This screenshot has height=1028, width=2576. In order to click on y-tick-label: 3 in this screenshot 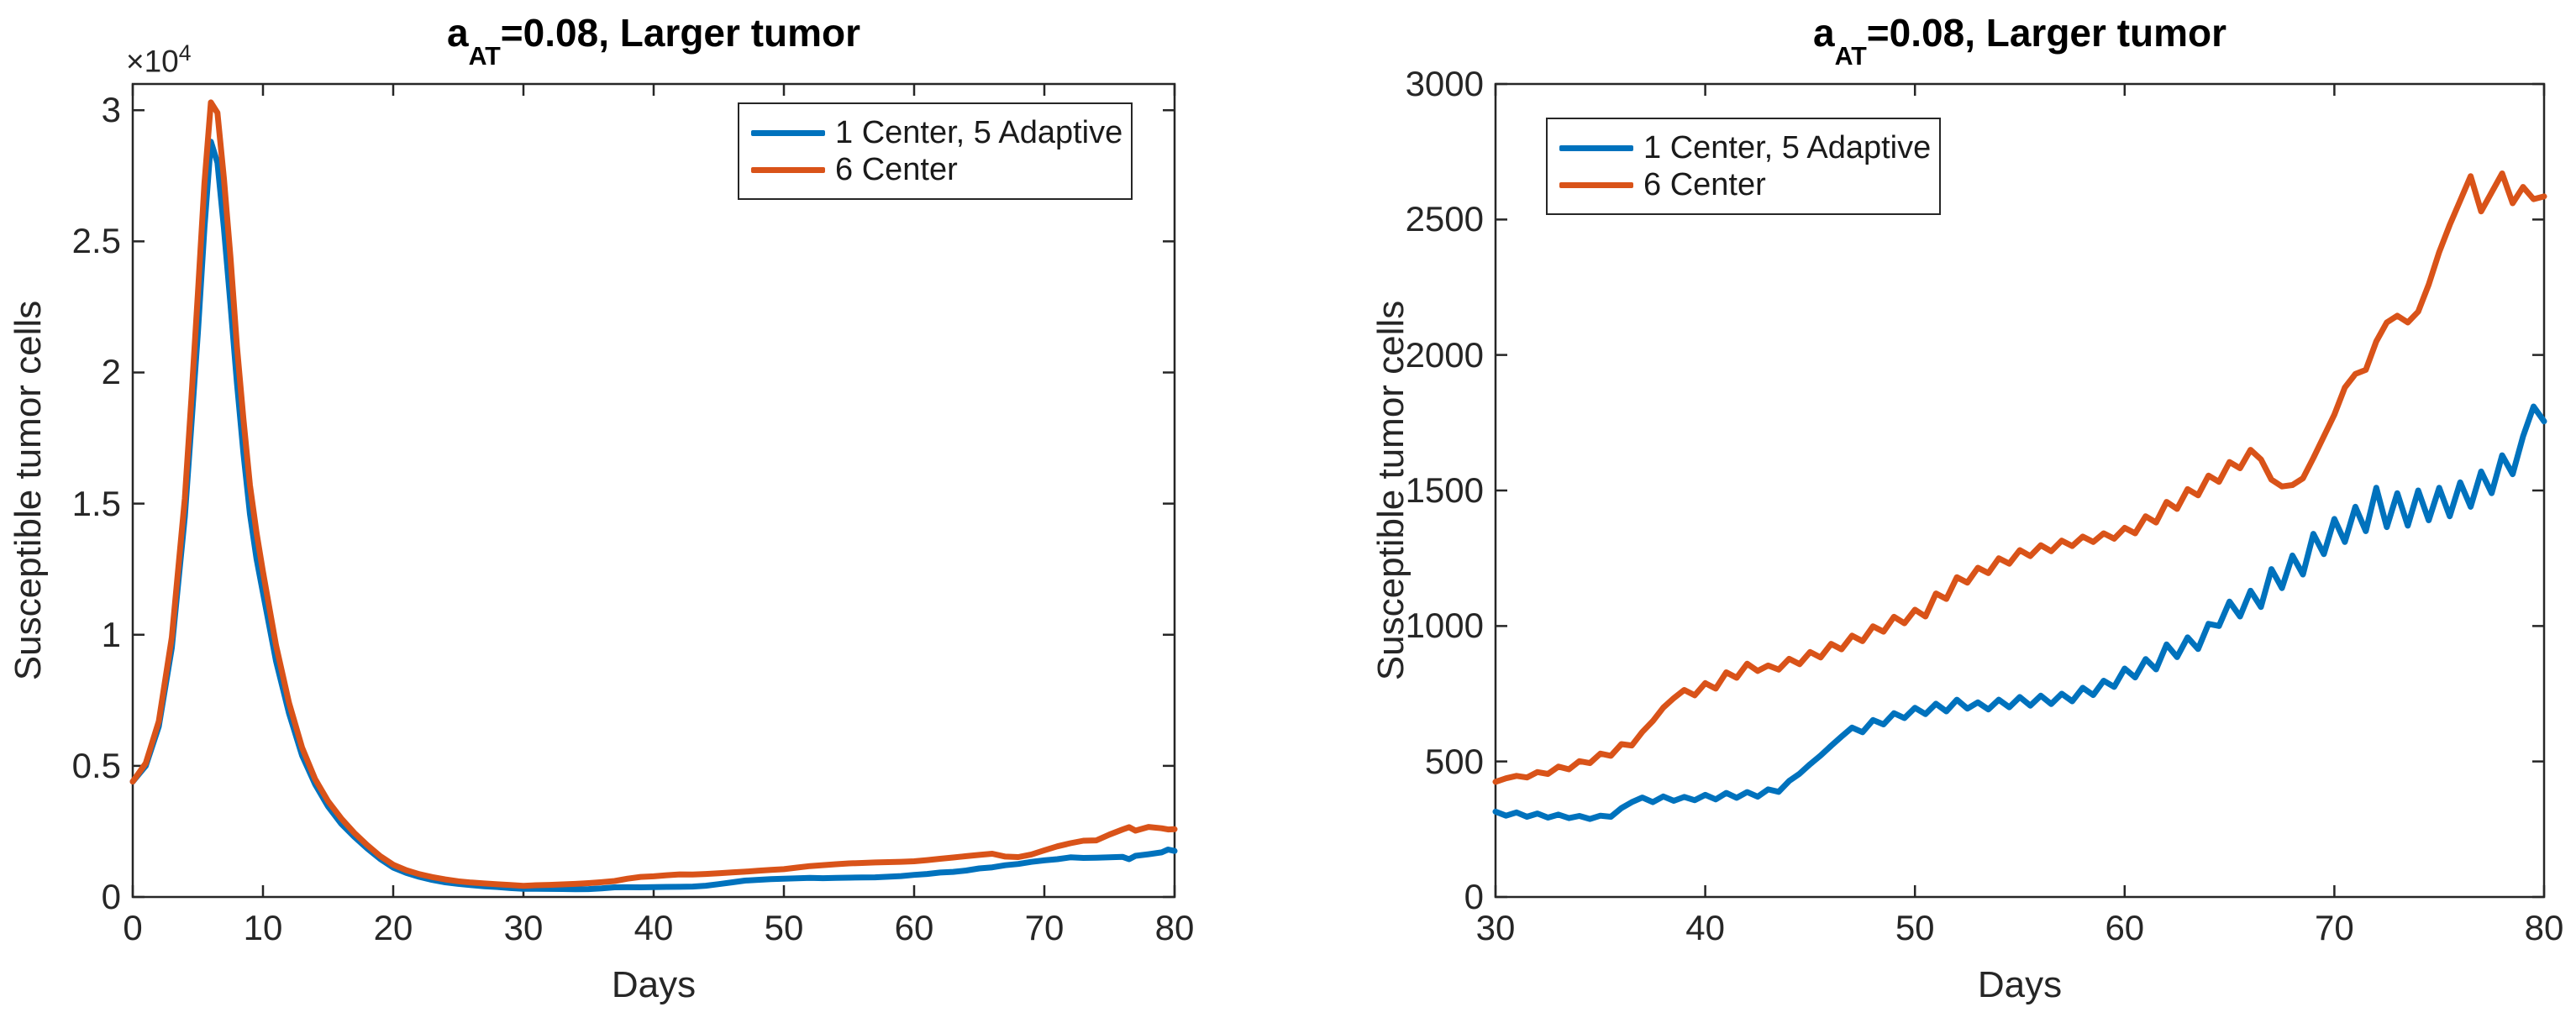, I will do `click(111, 110)`.